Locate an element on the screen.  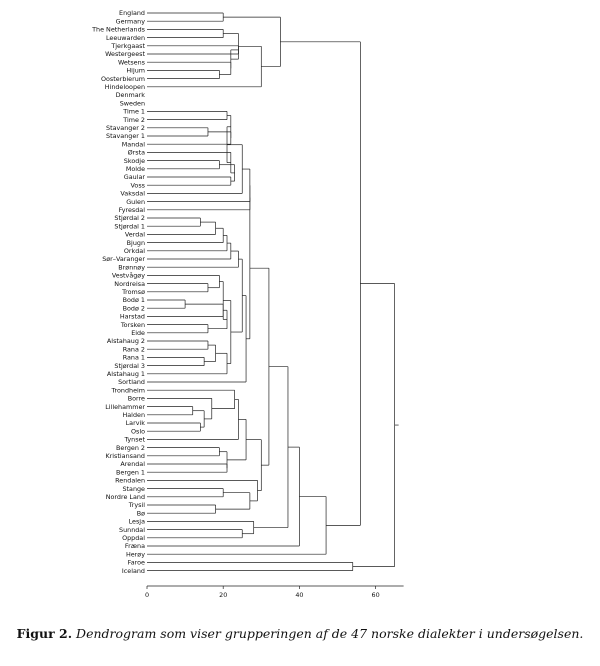
leaf-label-vestvagoy: Vestvågøy is located at coordinates (128, 275).